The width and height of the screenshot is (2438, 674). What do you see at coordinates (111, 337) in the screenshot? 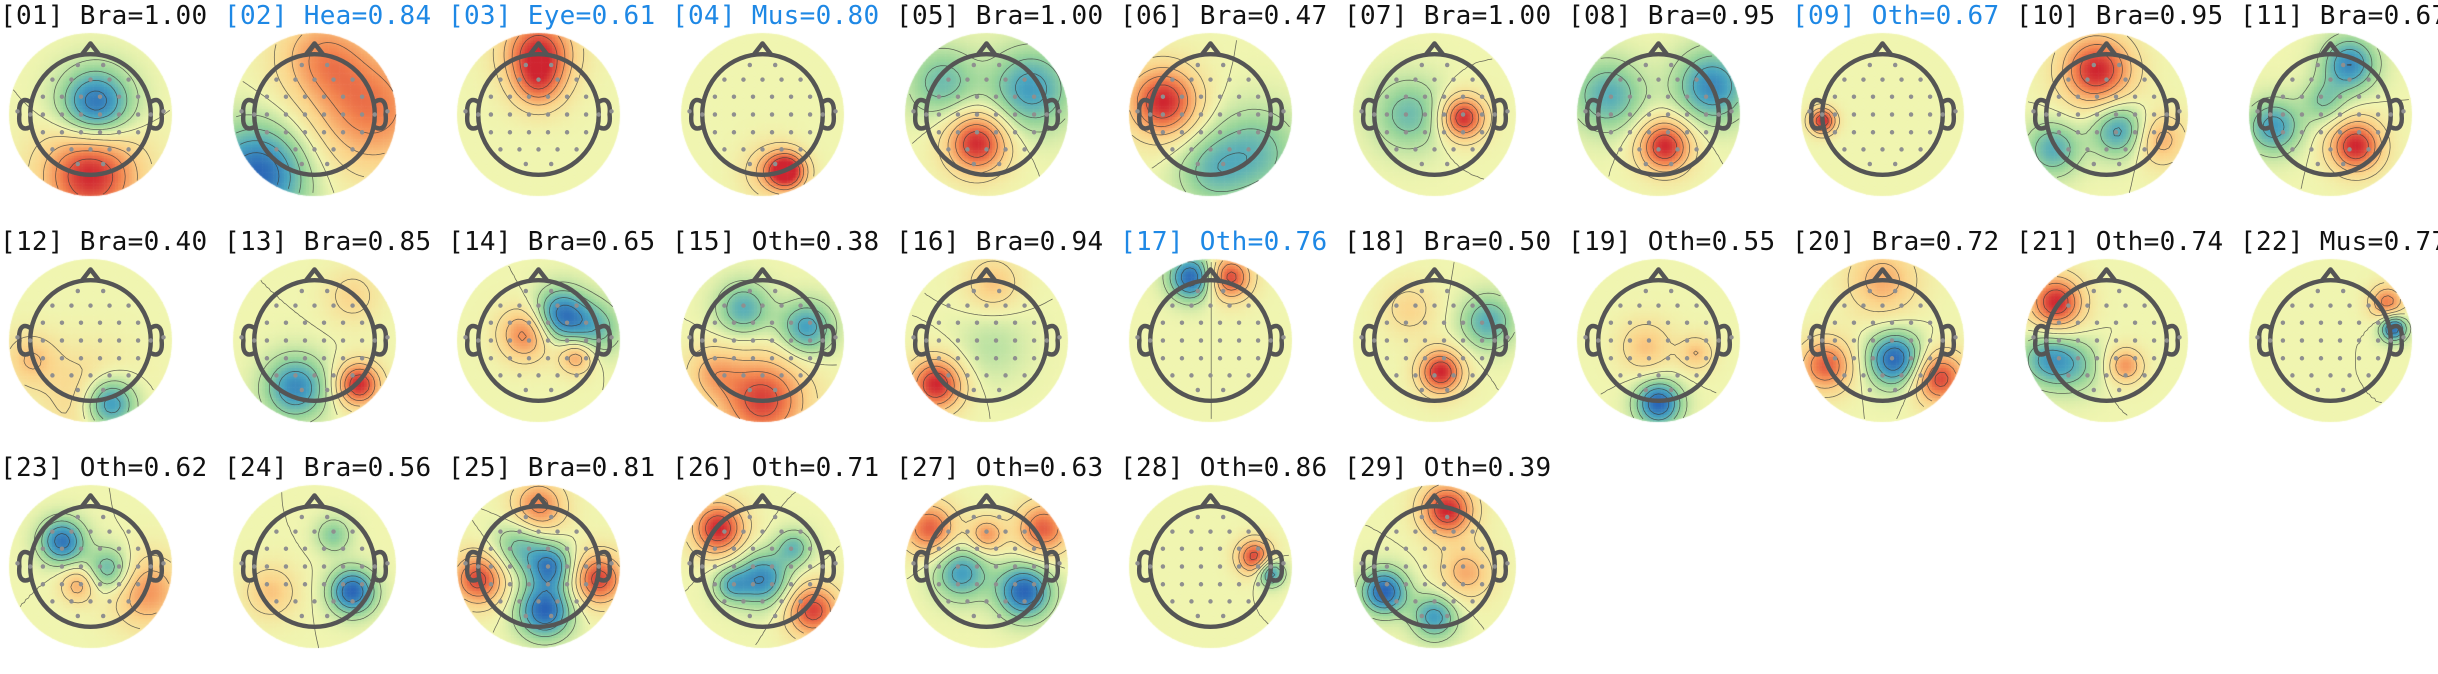
I see `component-12: [12] Bra=0.40` at bounding box center [111, 337].